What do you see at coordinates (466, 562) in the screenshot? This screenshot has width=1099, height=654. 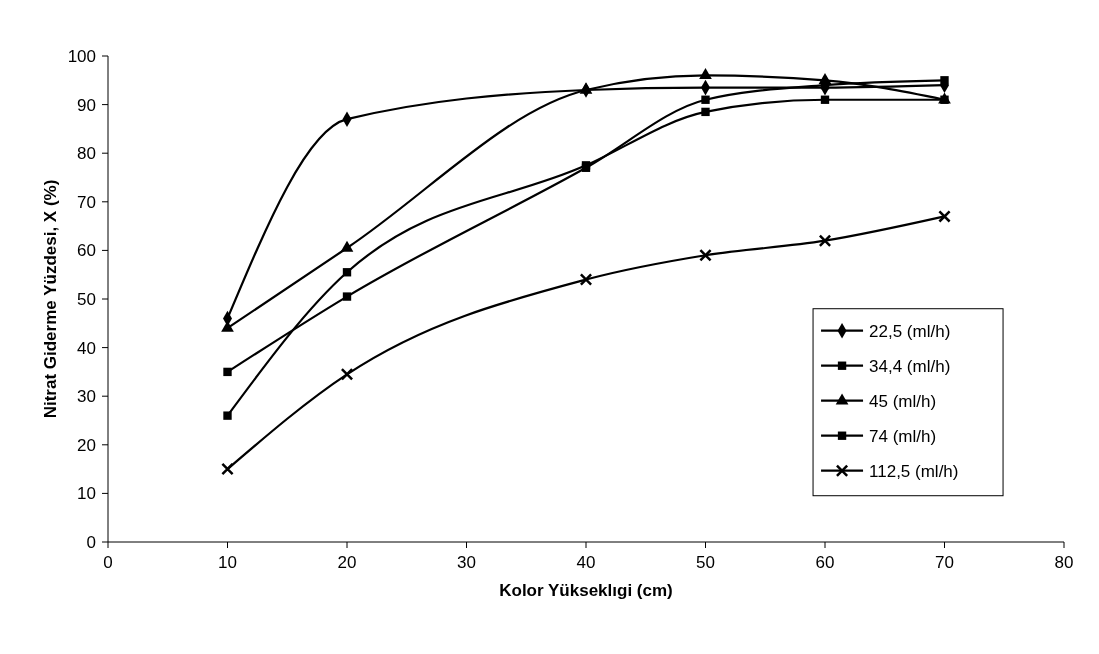 I see `x-tick-label: 30` at bounding box center [466, 562].